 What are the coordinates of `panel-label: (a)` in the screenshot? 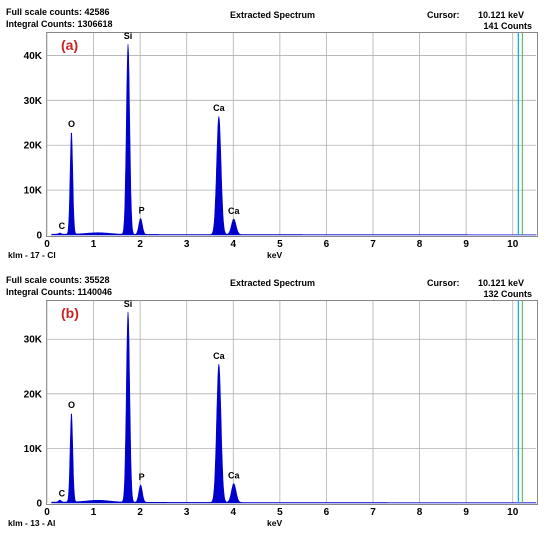 It's located at (69, 45).